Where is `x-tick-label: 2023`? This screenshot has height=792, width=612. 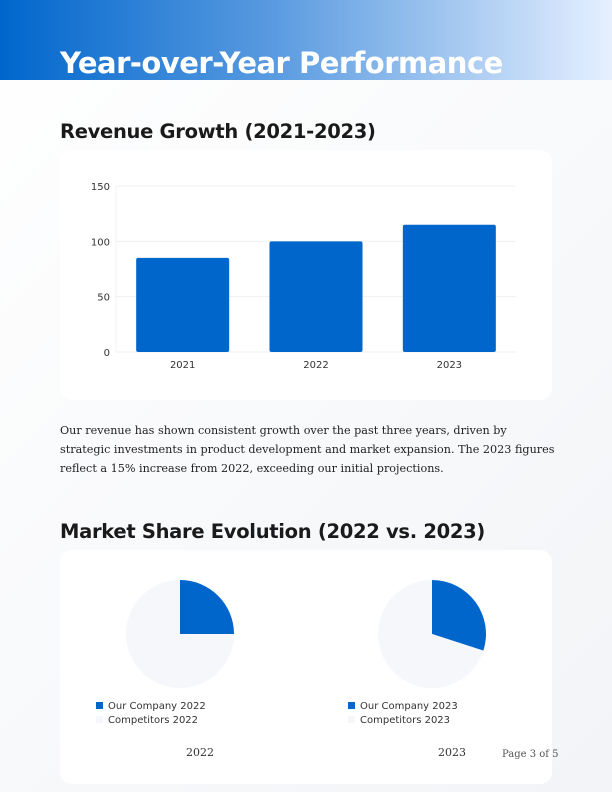
x-tick-label: 2023 is located at coordinates (449, 365).